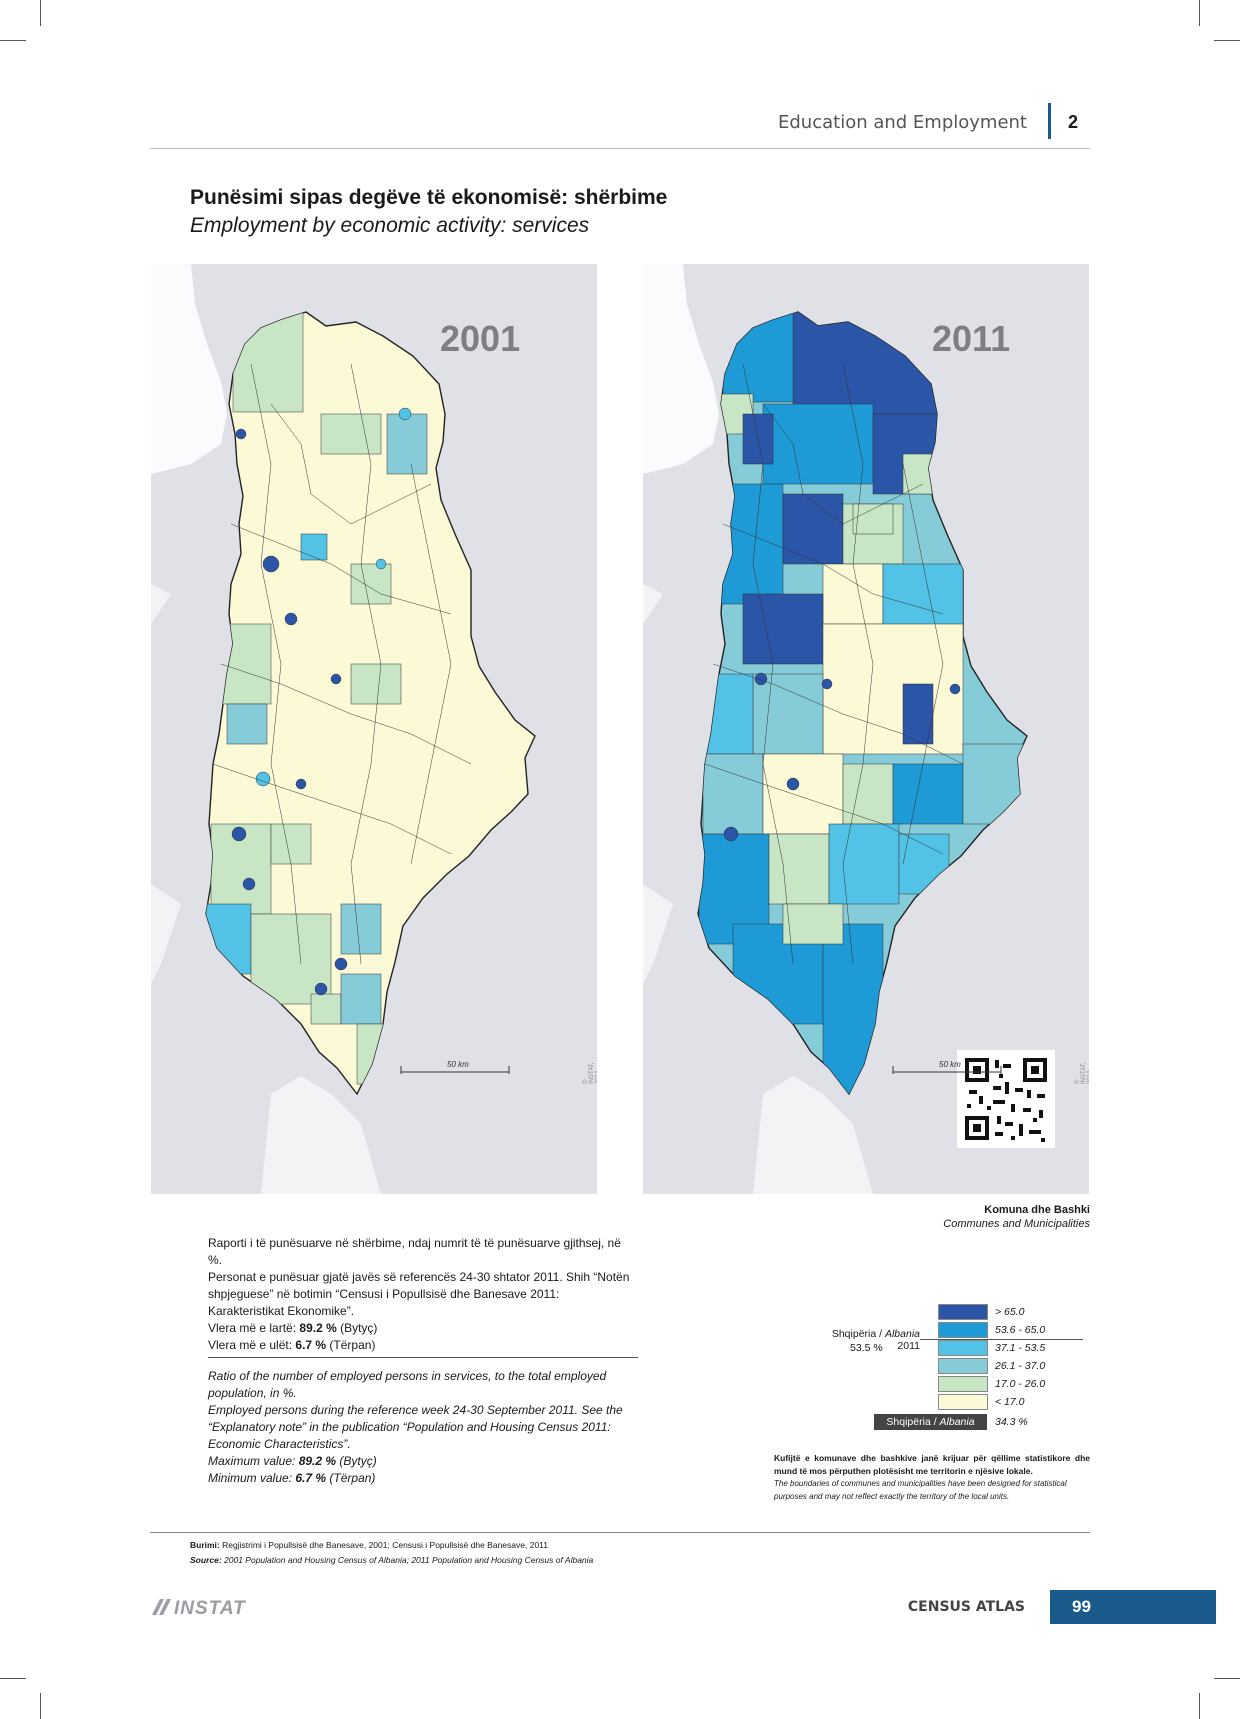  Describe the element at coordinates (620, 1532) in the screenshot. I see `footer-rule` at that location.